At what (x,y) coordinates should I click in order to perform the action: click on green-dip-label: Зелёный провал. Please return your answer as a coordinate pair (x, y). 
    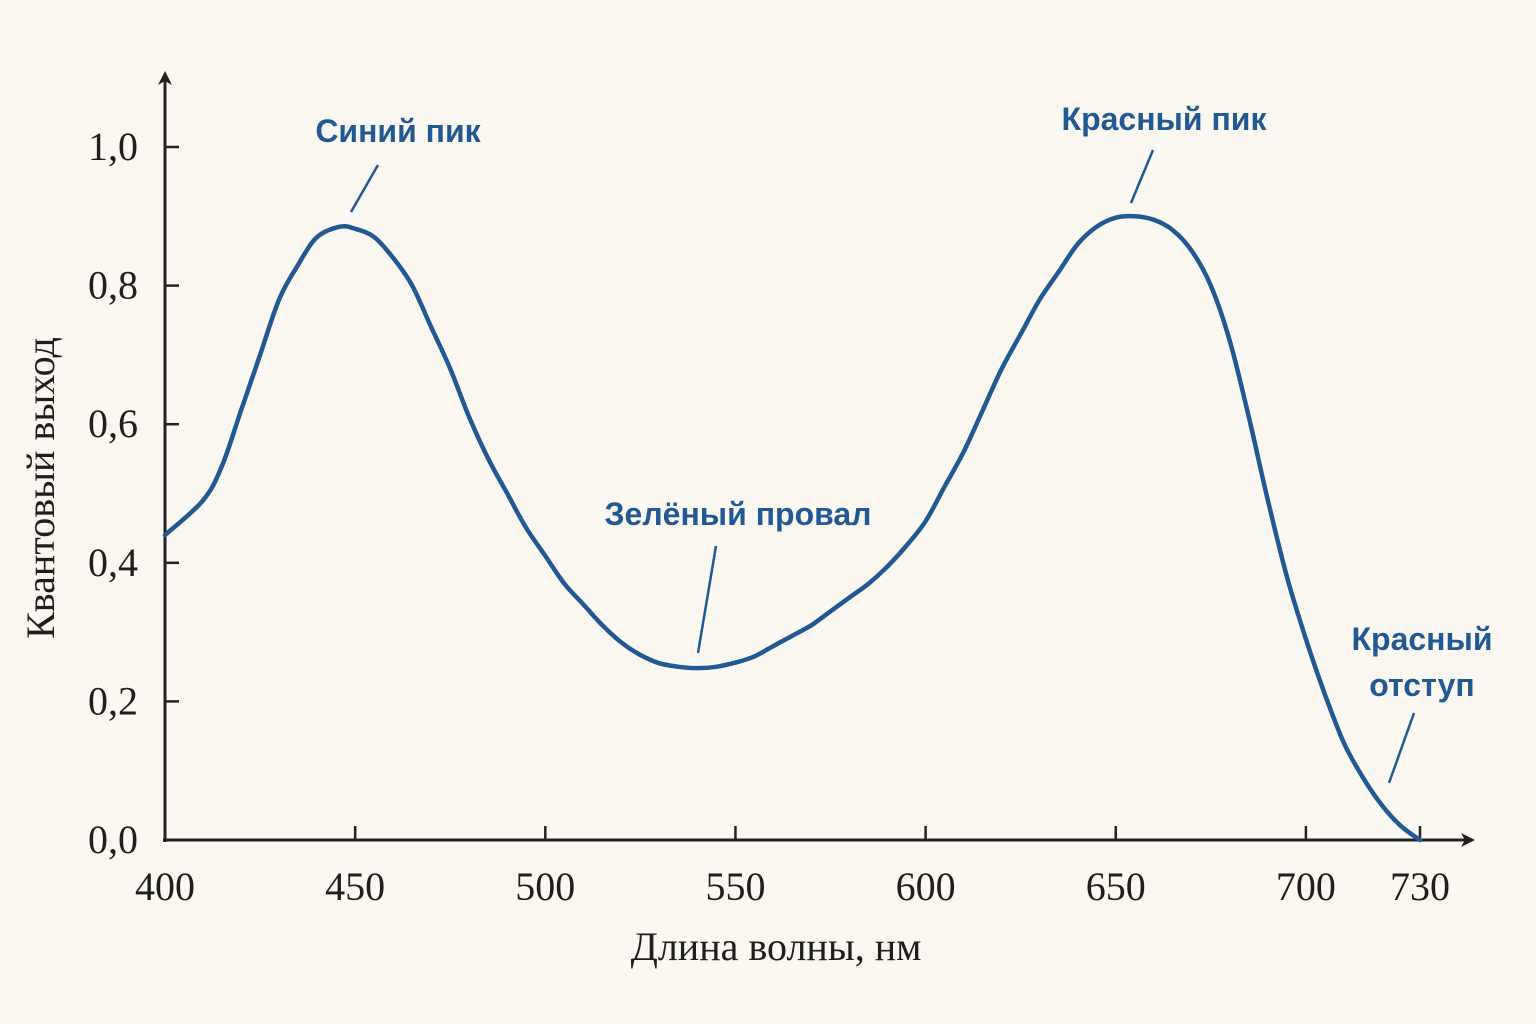
    Looking at the image, I should click on (738, 514).